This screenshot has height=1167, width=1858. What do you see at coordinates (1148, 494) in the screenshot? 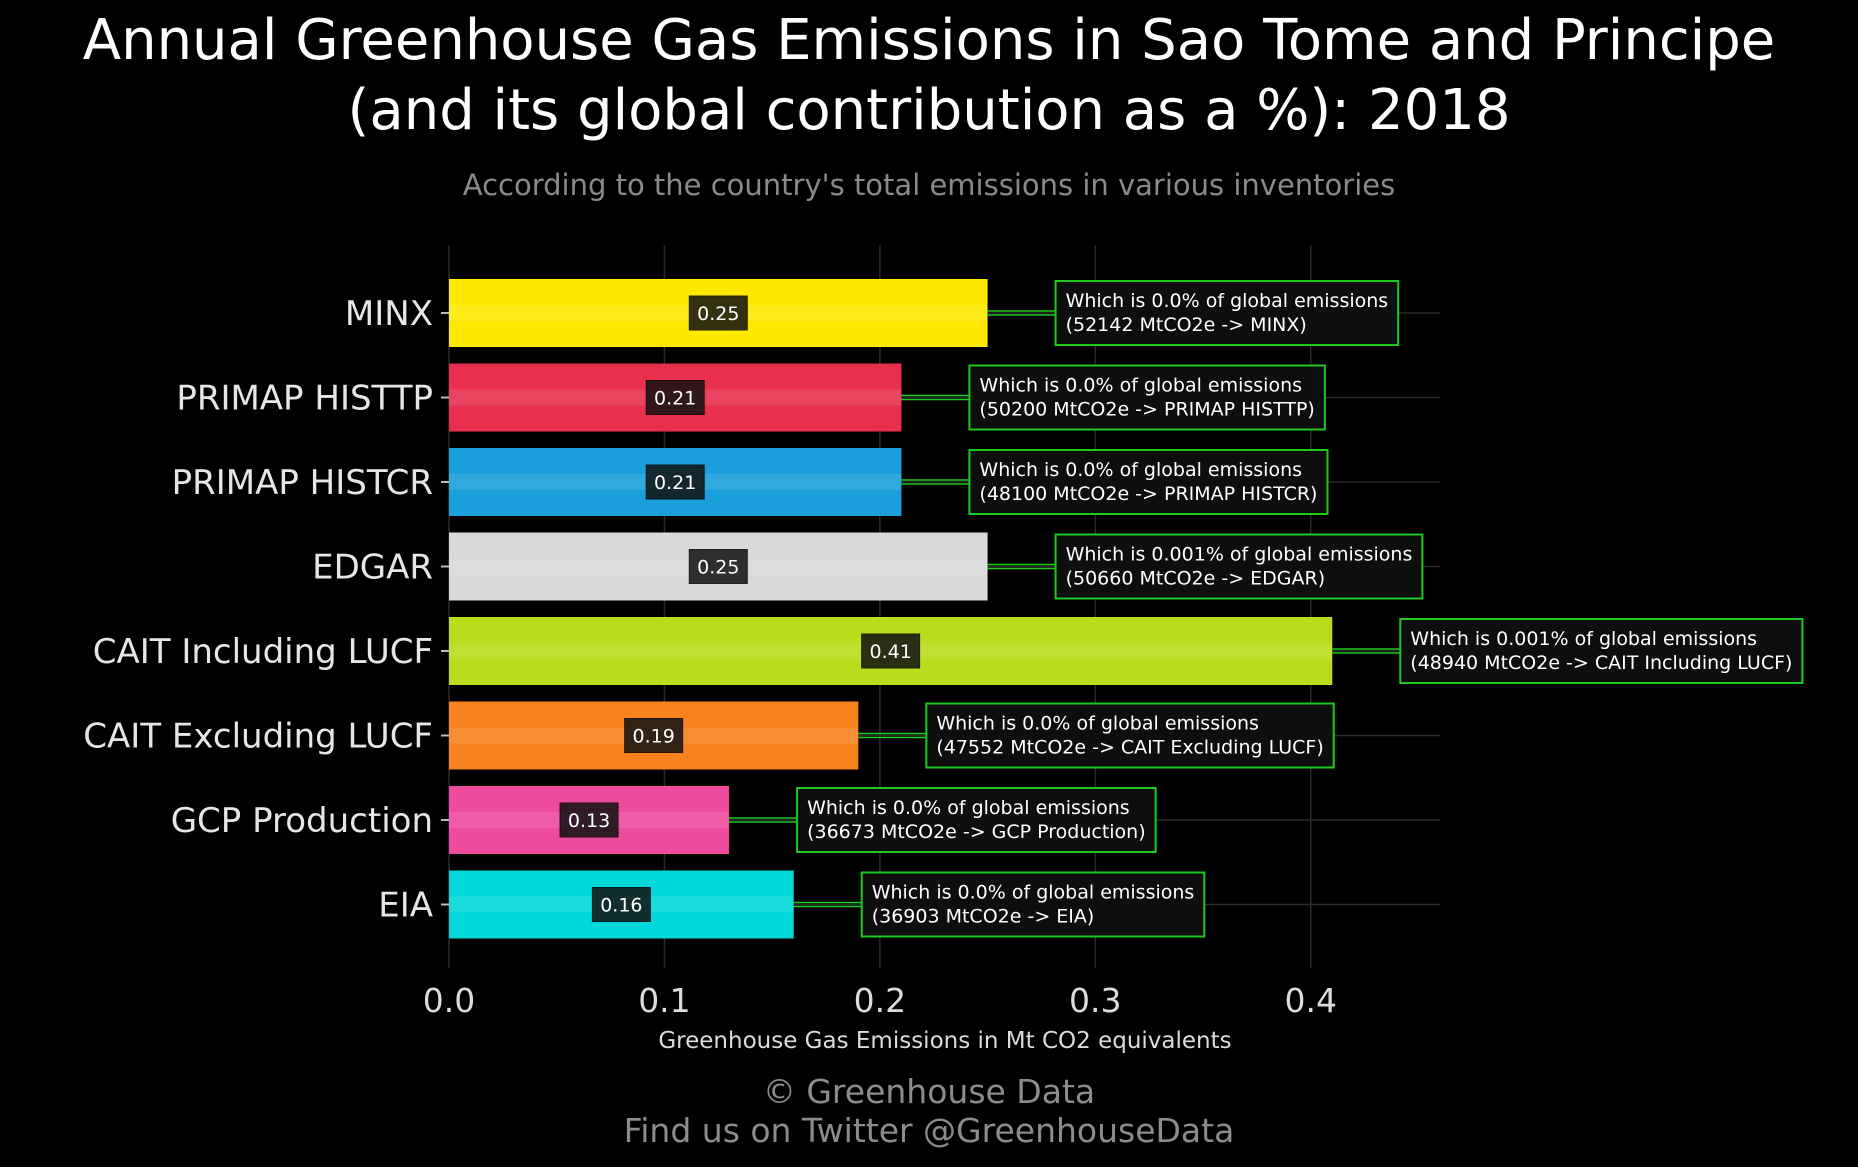
I see `annotation-line-2: (48100 MtCO2e -> PRIMAP HISTCR)` at bounding box center [1148, 494].